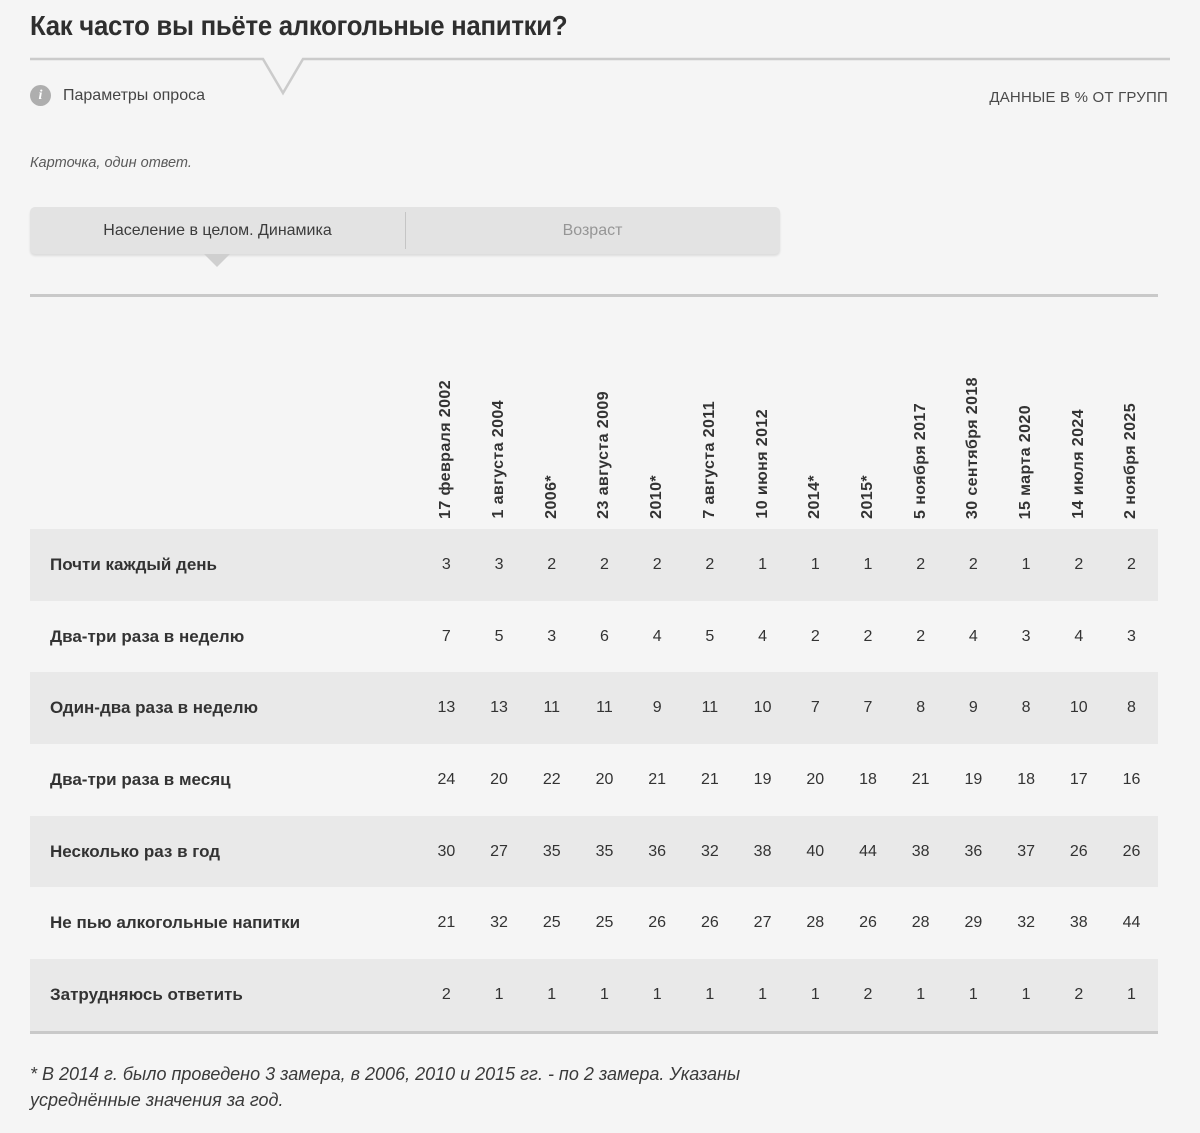 This screenshot has width=1200, height=1133. Describe the element at coordinates (1078, 97) in the screenshot. I see `data-percent-note: ДАННЫЕ В % ОТ ГРУПП` at that location.